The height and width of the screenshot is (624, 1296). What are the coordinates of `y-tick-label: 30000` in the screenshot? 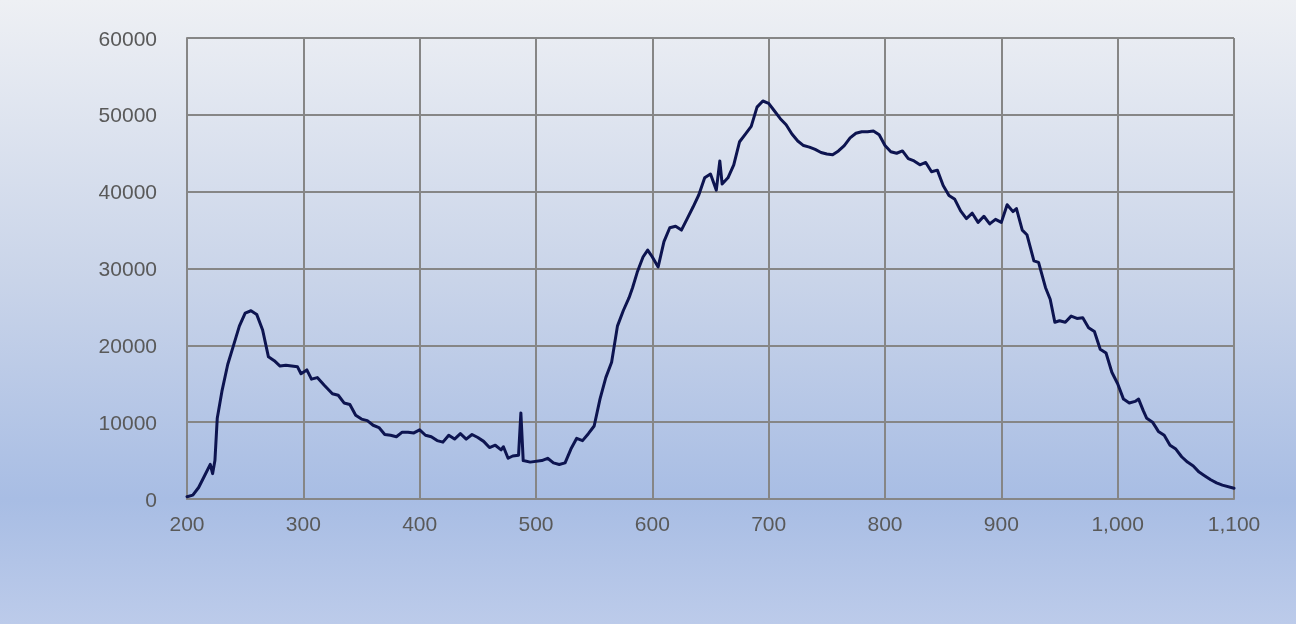 It's located at (127, 268).